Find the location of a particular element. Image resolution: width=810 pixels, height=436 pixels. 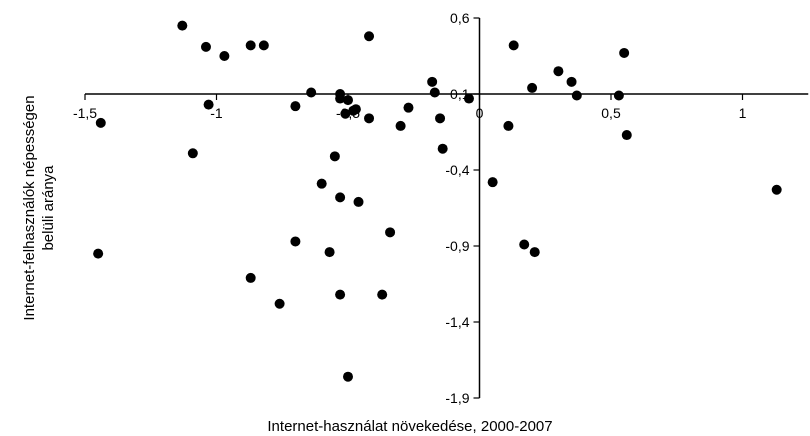

x-tick-label: -1,5 is located at coordinates (85, 113).